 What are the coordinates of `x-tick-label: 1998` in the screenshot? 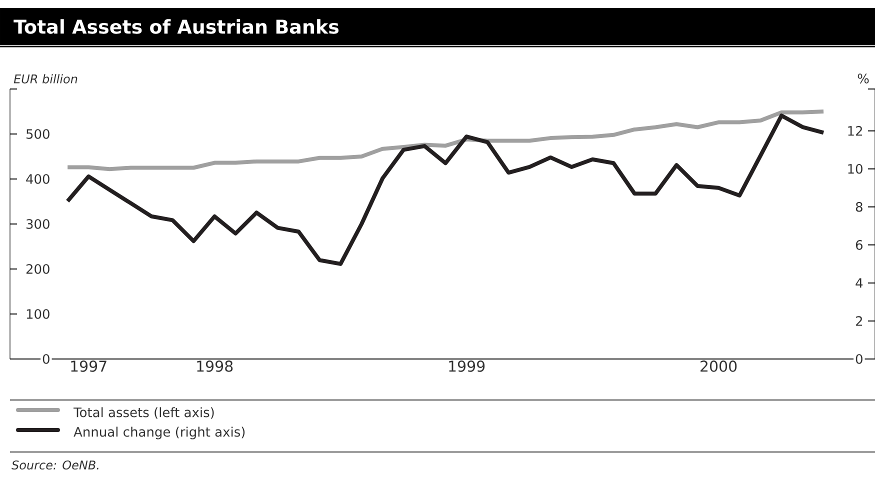 It's located at (215, 366).